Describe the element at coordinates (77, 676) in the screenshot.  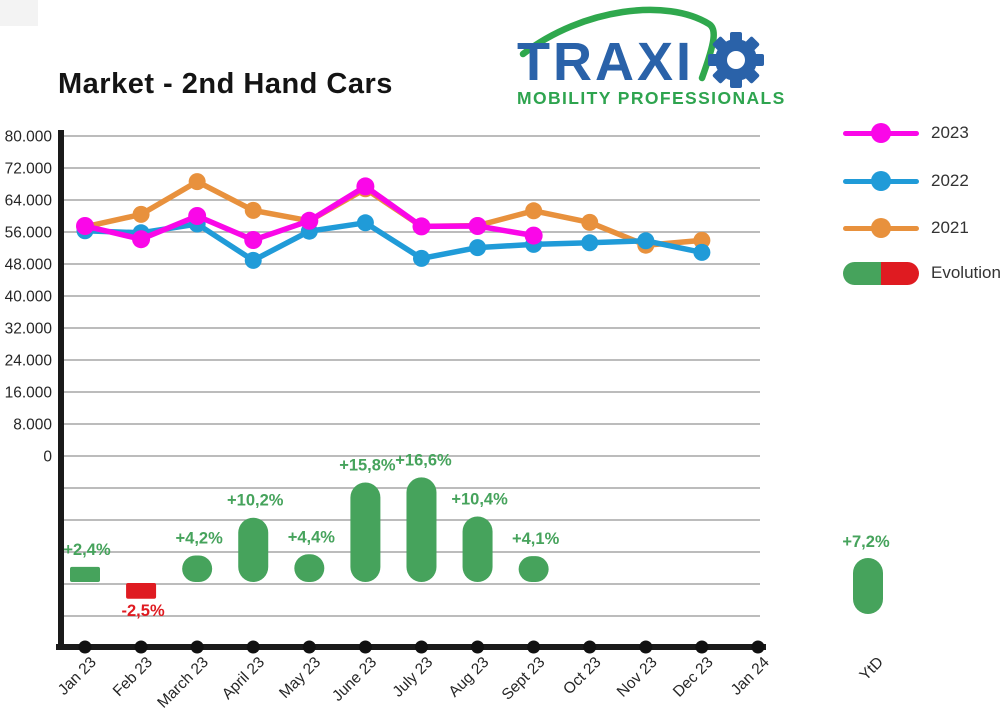
I see `x-axis-tick-label: Jan 23` at that location.